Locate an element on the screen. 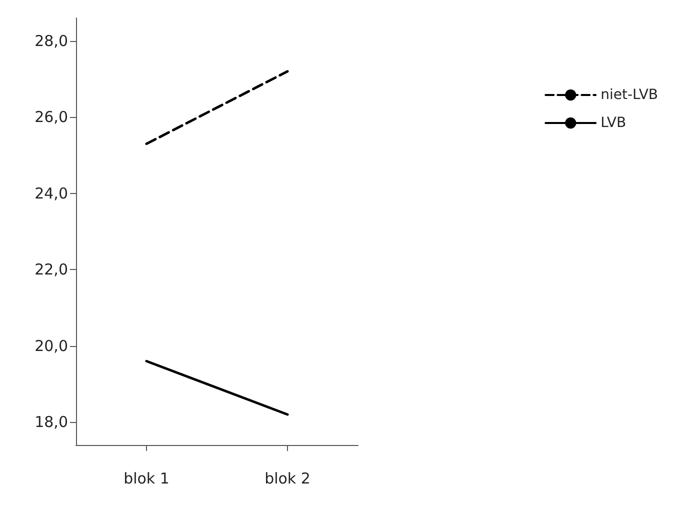 The height and width of the screenshot is (508, 681). legend-label: niet-LVB is located at coordinates (629, 95).